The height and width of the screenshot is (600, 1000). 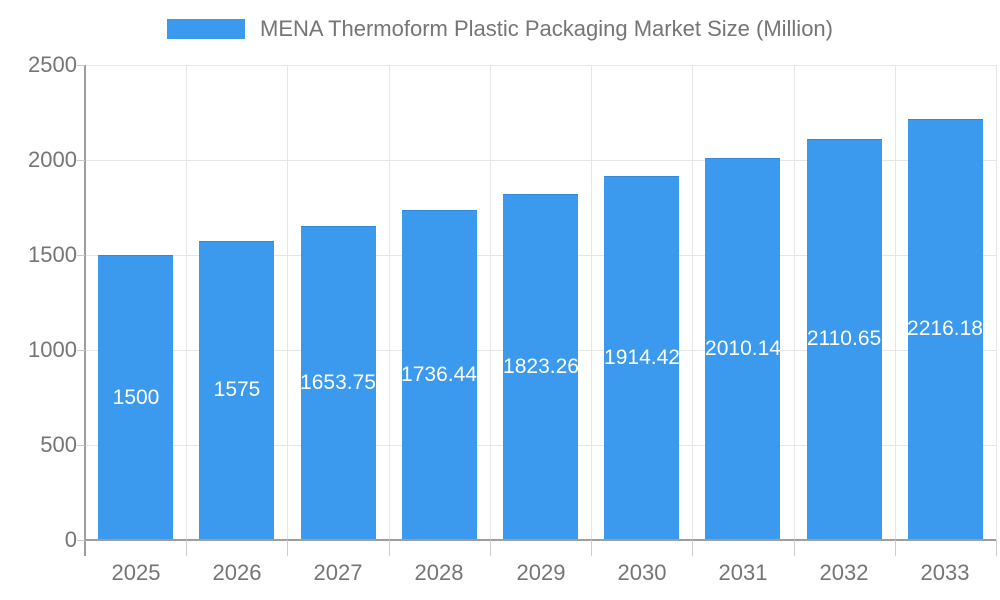 What do you see at coordinates (541, 572) in the screenshot?
I see `x-tick-label: 2029` at bounding box center [541, 572].